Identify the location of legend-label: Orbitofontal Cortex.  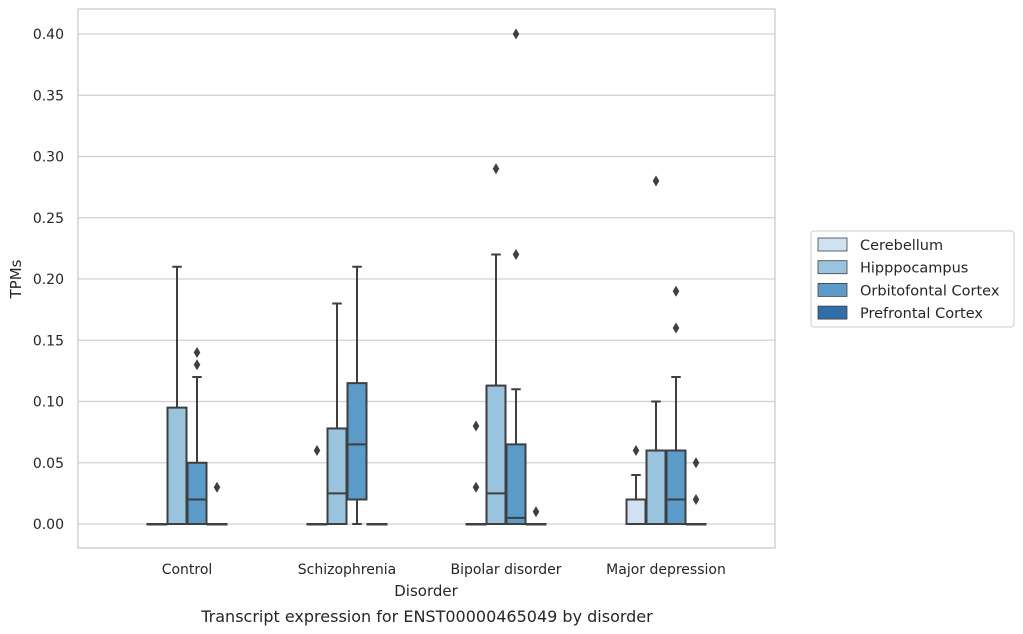
(930, 291).